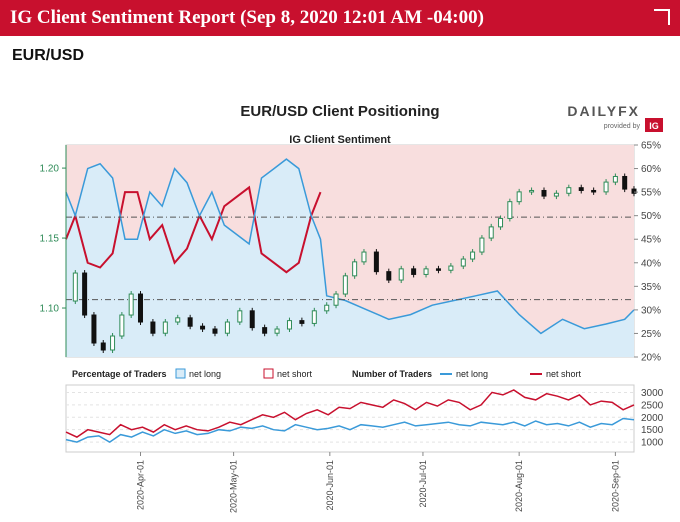  What do you see at coordinates (615, 486) in the screenshot?
I see `date-tick-label: 2020-Sep-01` at bounding box center [615, 486].